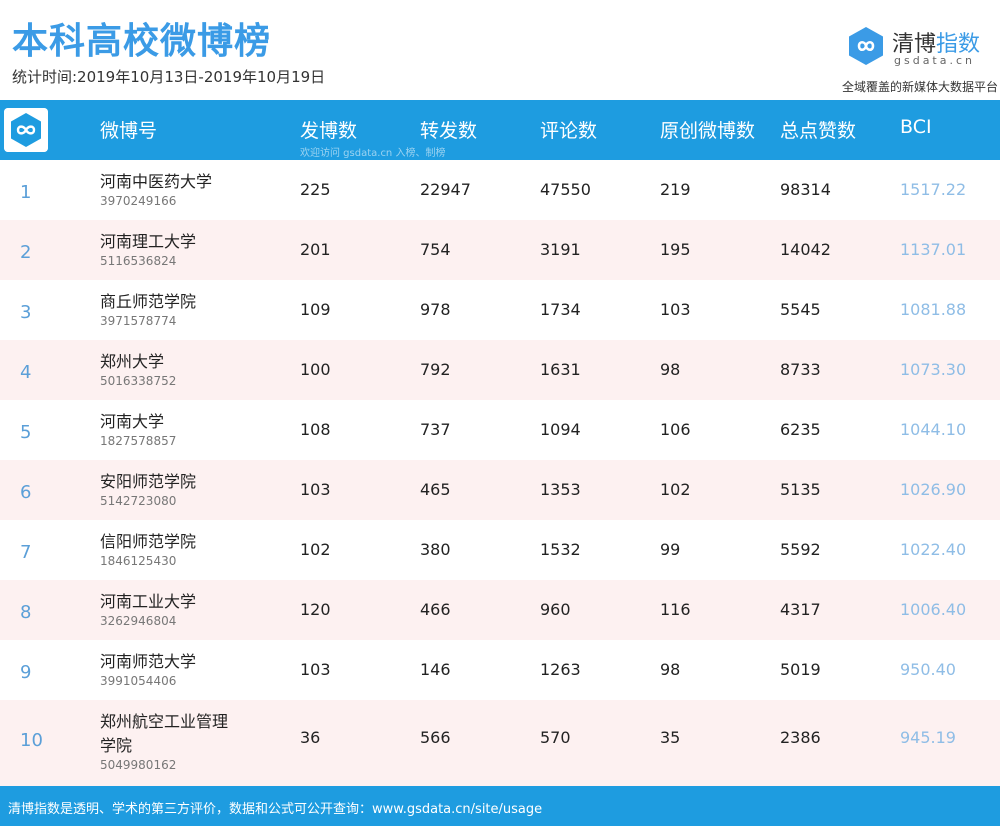 This screenshot has width=1000, height=826. Describe the element at coordinates (138, 561) in the screenshot. I see `account-id: 1846125430` at that location.